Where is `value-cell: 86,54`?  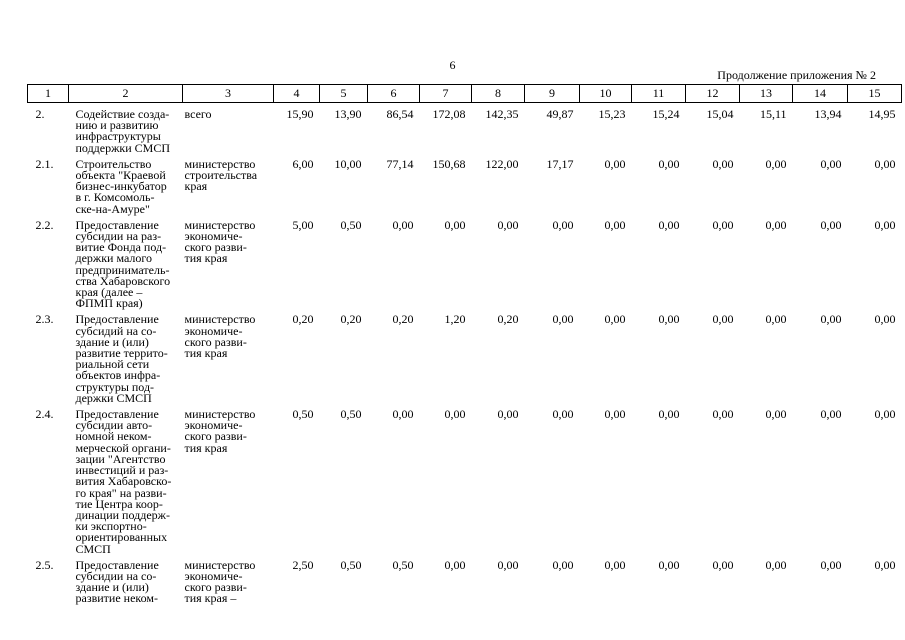 value-cell: 86,54 is located at coordinates (400, 114).